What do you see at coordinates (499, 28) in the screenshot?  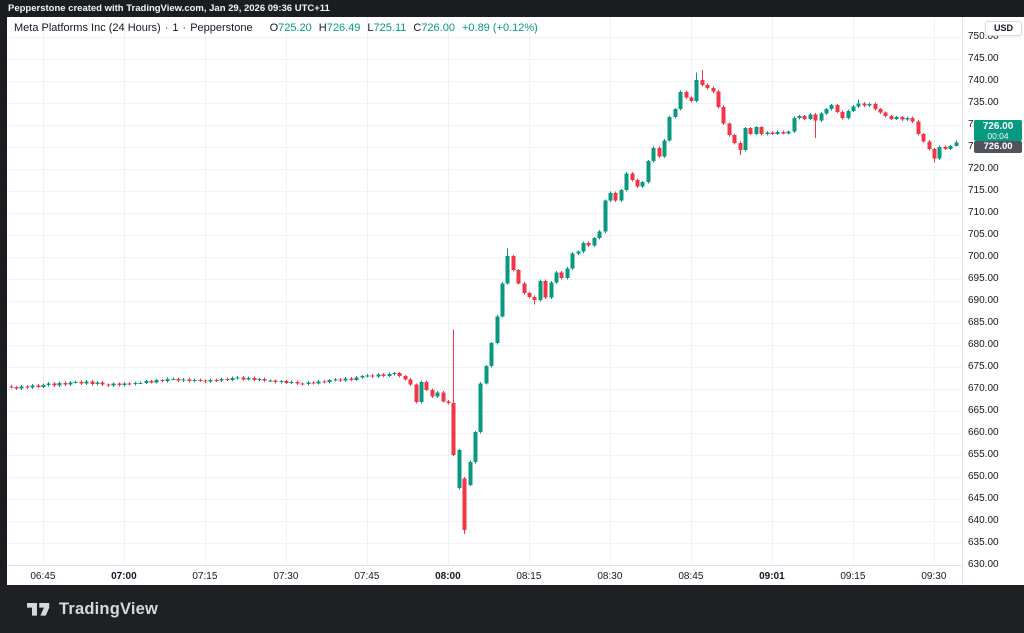 I see `change-value: +0.89 (+0.12%)` at bounding box center [499, 28].